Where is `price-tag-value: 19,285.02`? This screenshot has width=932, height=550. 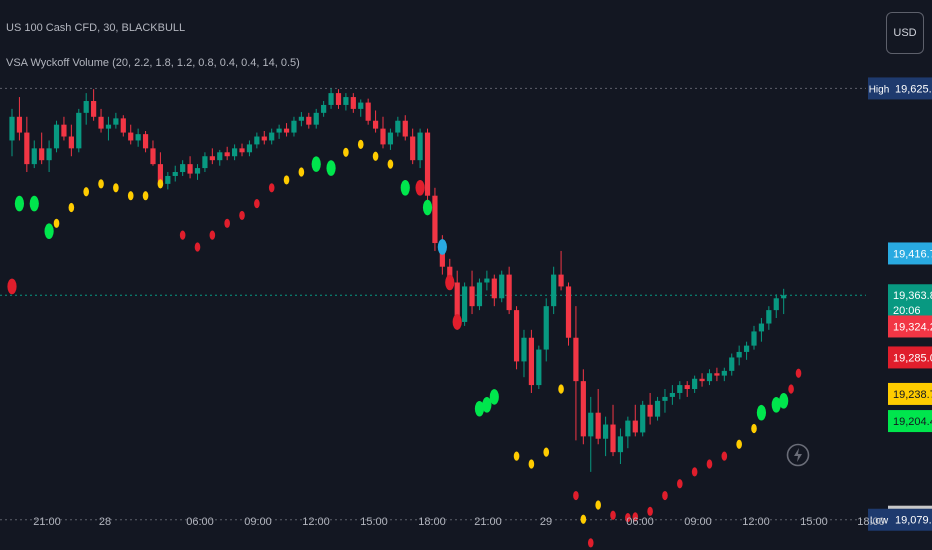
price-tag-value: 19,285.02 is located at coordinates (912, 358).